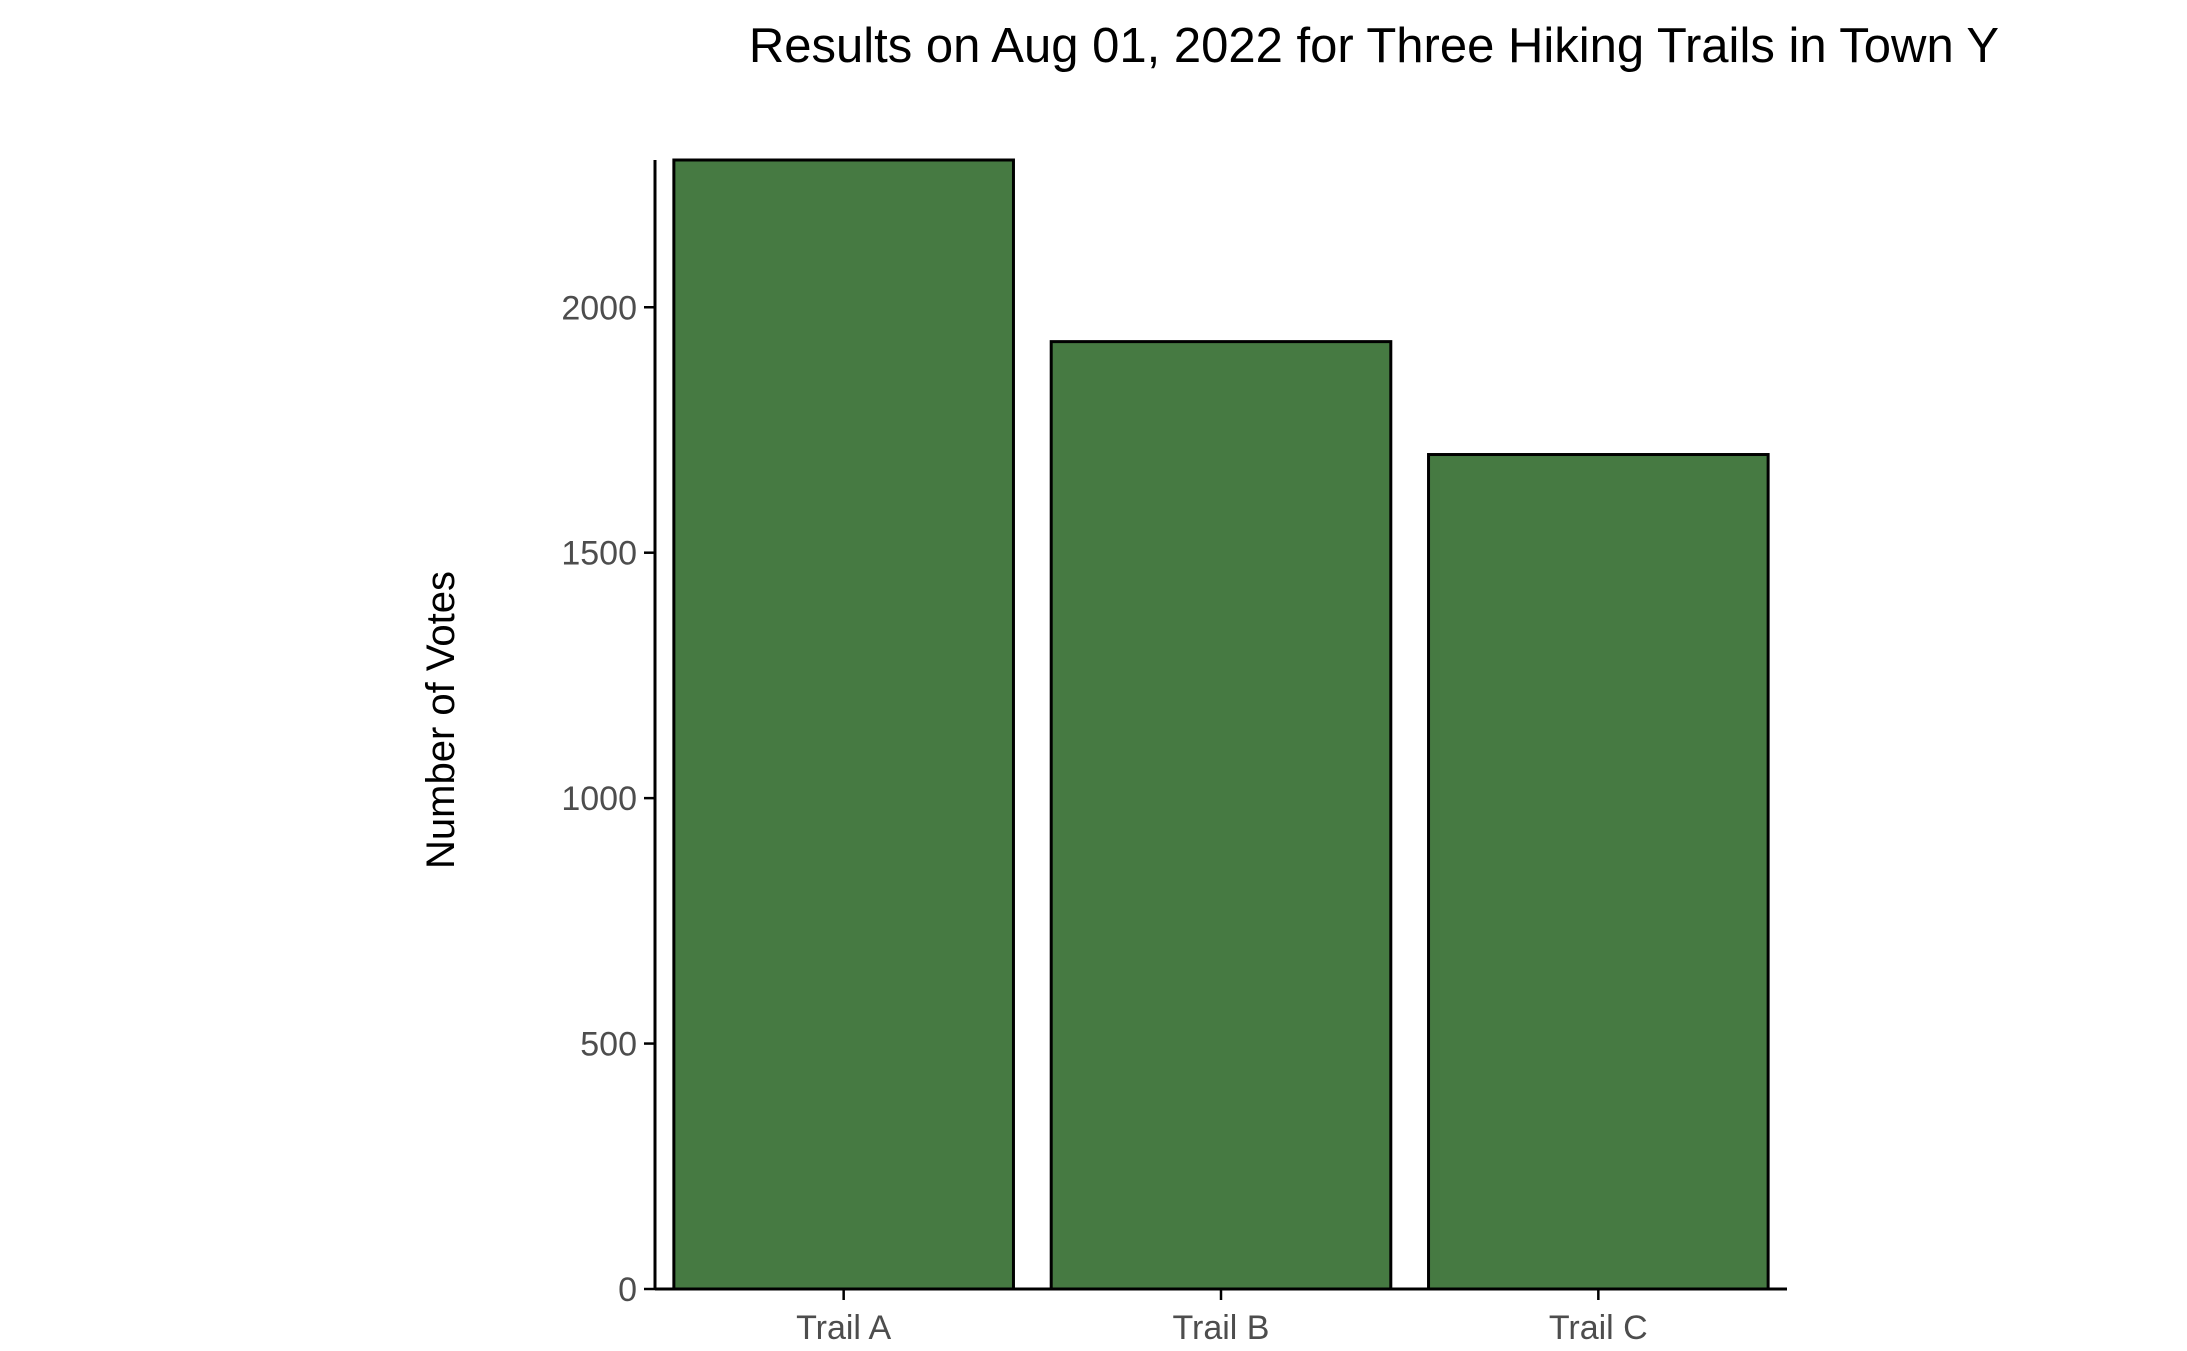 Image resolution: width=2187 pixels, height=1351 pixels. Describe the element at coordinates (599, 554) in the screenshot. I see `y-tick-label: 1500` at that location.